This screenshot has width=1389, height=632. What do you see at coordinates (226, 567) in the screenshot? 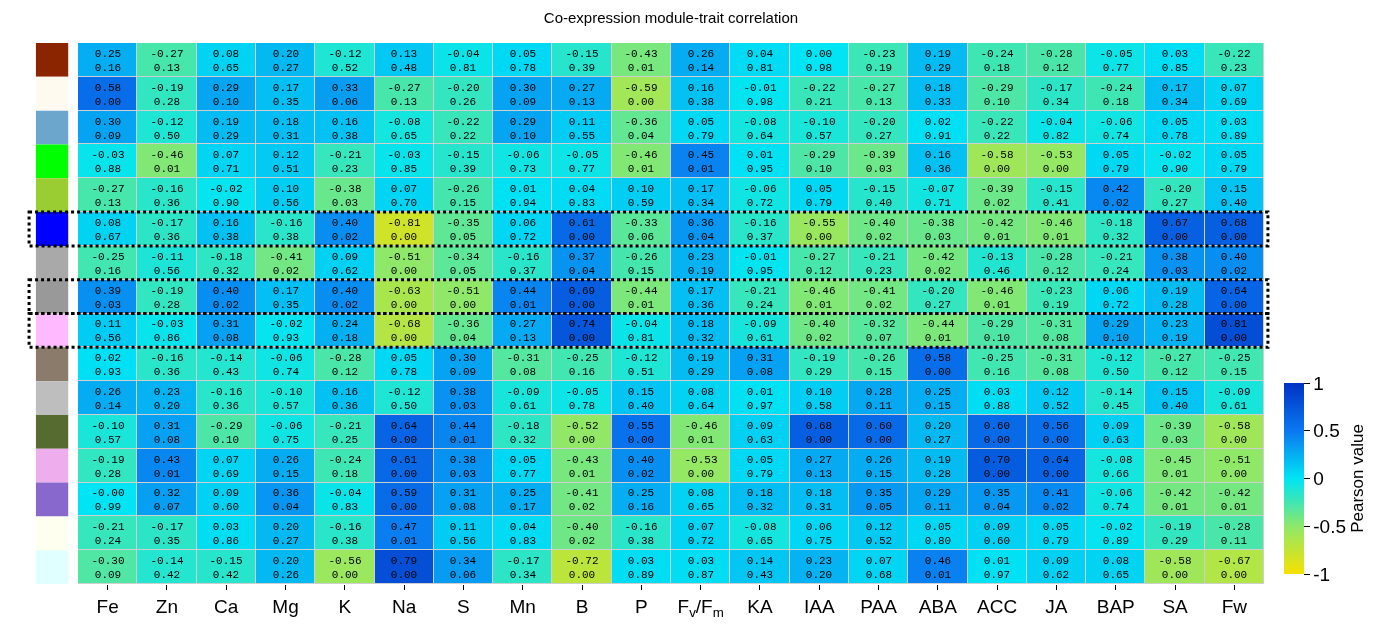
I see `data-label: -0.15 0.42` at bounding box center [226, 567].